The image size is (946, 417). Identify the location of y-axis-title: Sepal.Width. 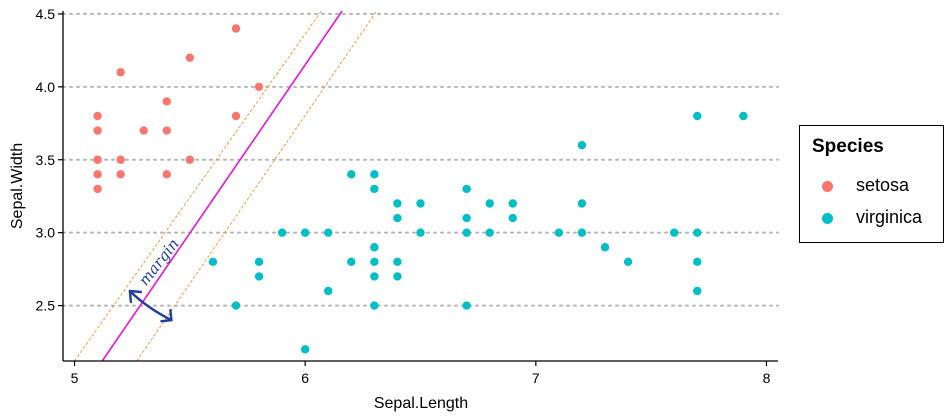
(17, 186).